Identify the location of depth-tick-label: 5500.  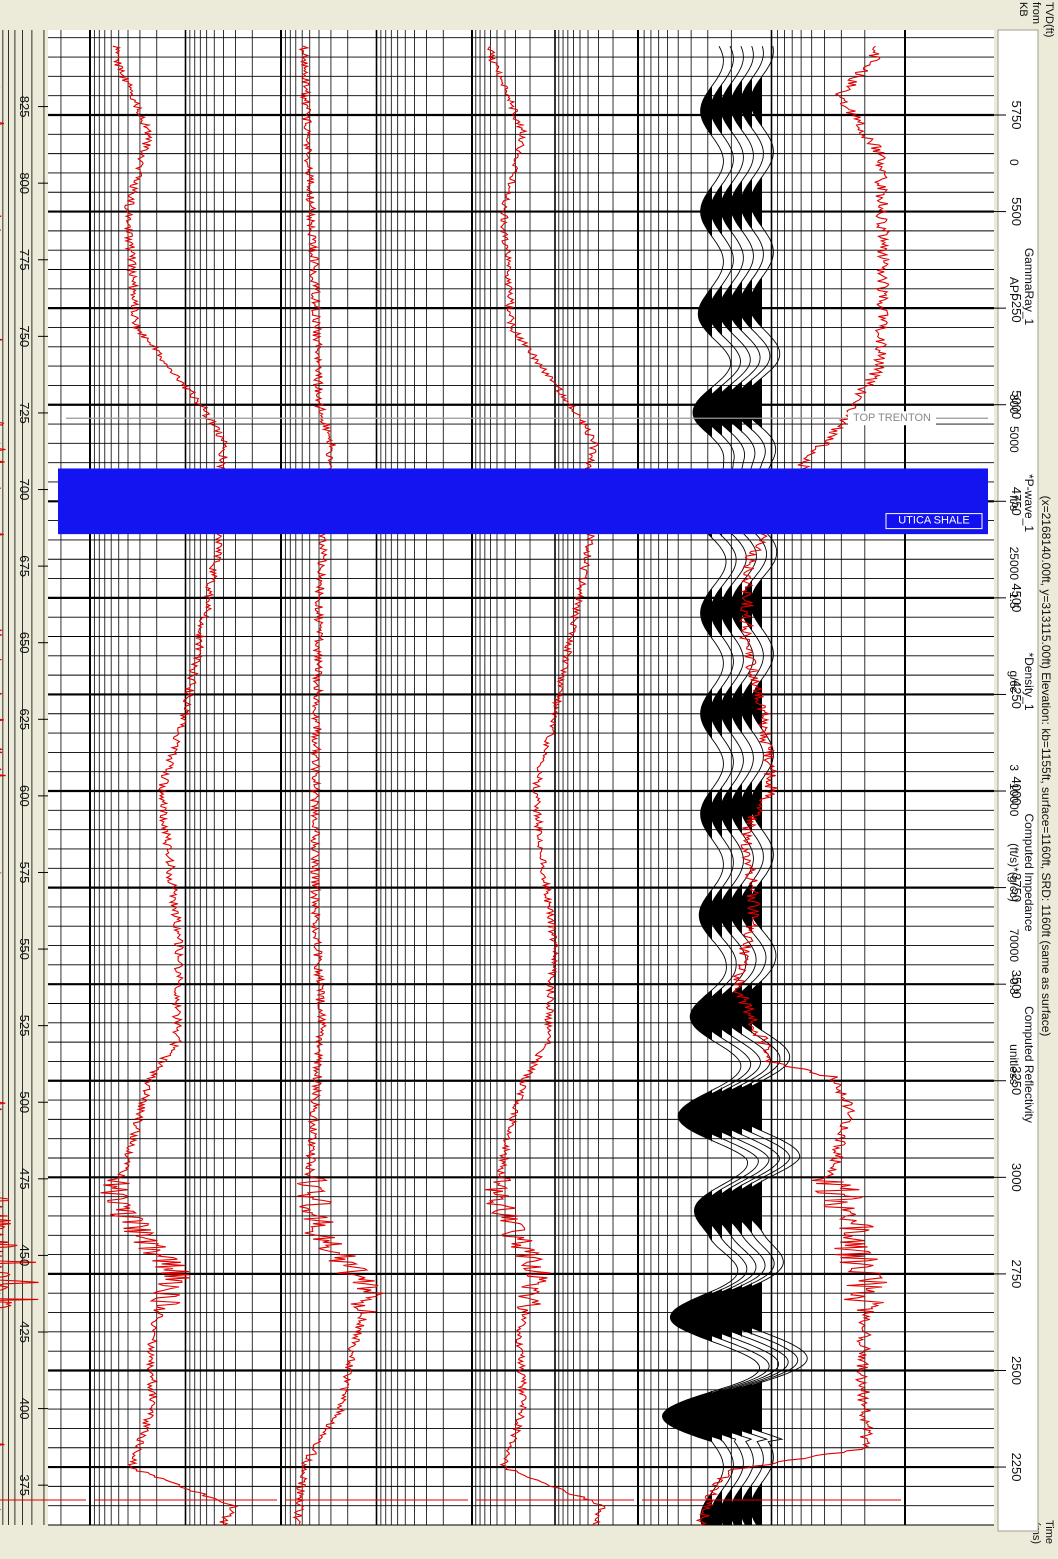
(1016, 211).